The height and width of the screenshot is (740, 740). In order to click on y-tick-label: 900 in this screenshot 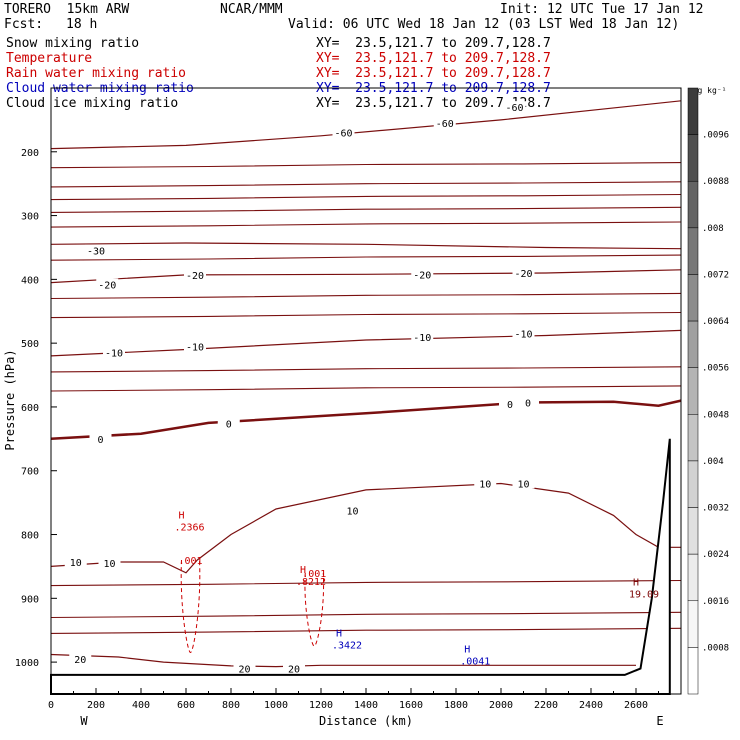, I will do `click(30, 599)`.